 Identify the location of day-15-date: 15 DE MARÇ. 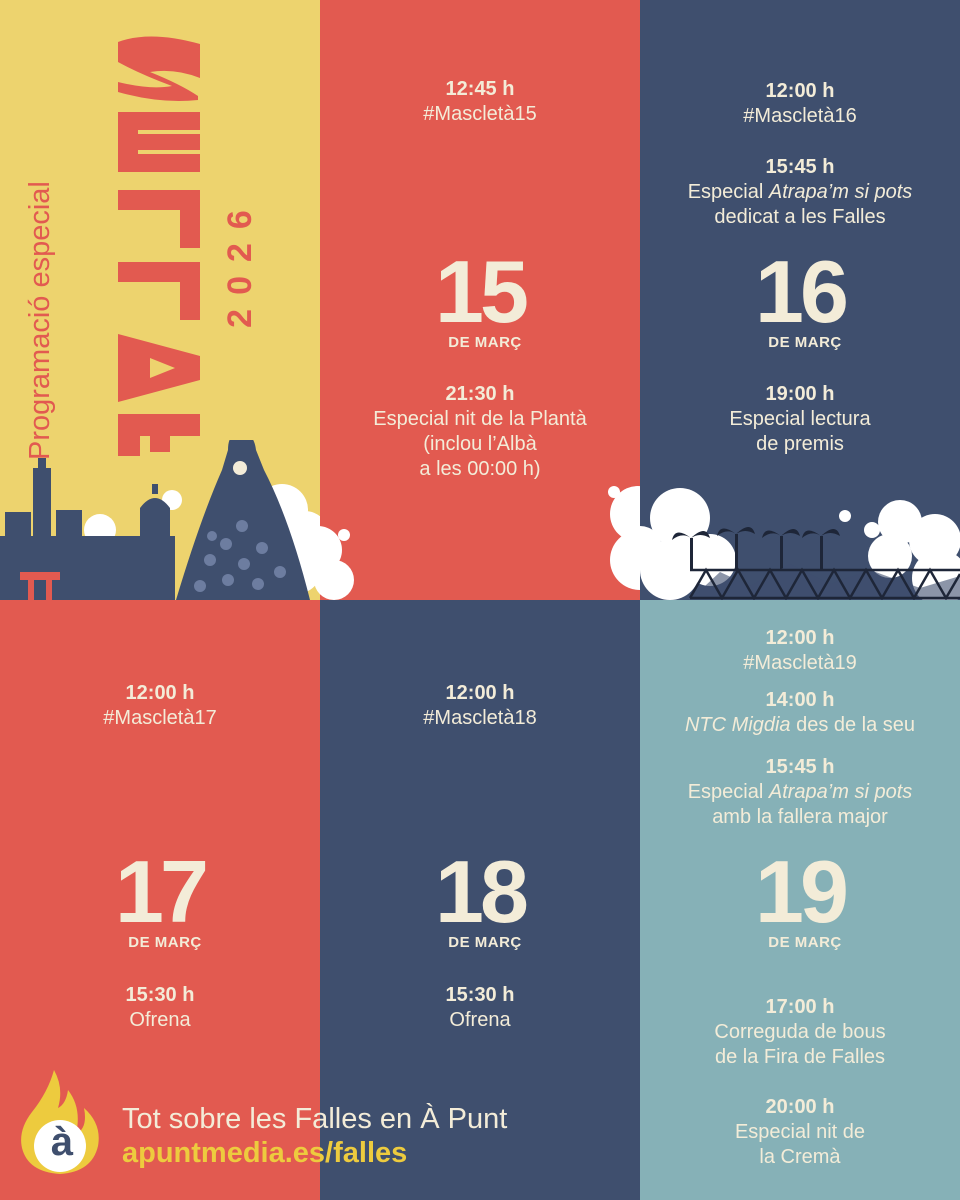
(480, 297).